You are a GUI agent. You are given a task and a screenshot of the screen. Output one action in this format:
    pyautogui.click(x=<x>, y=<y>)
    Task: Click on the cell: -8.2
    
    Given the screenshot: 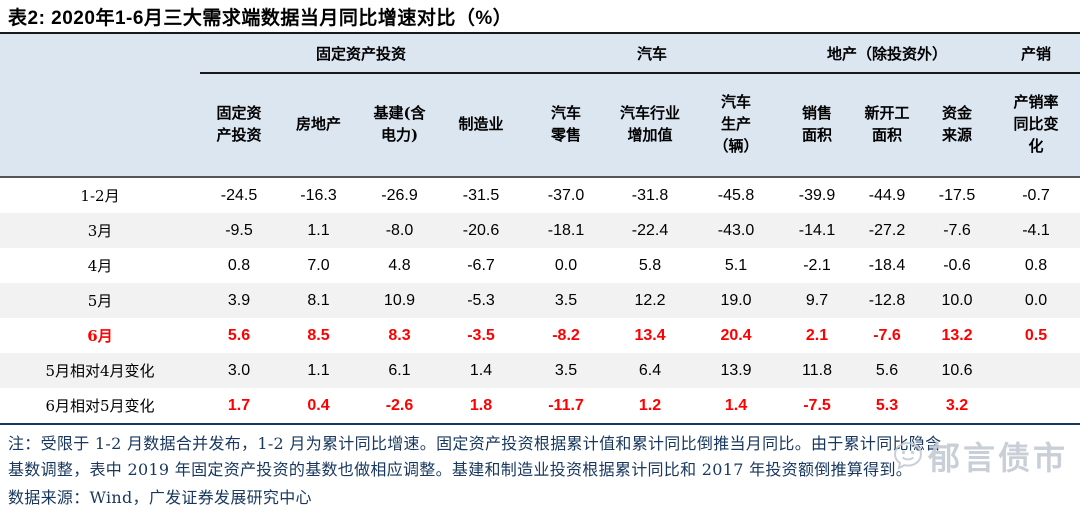 What is the action you would take?
    pyautogui.click(x=566, y=335)
    